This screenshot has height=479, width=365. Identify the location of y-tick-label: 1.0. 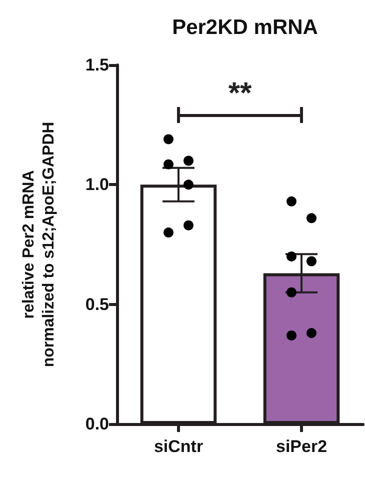
(97, 184).